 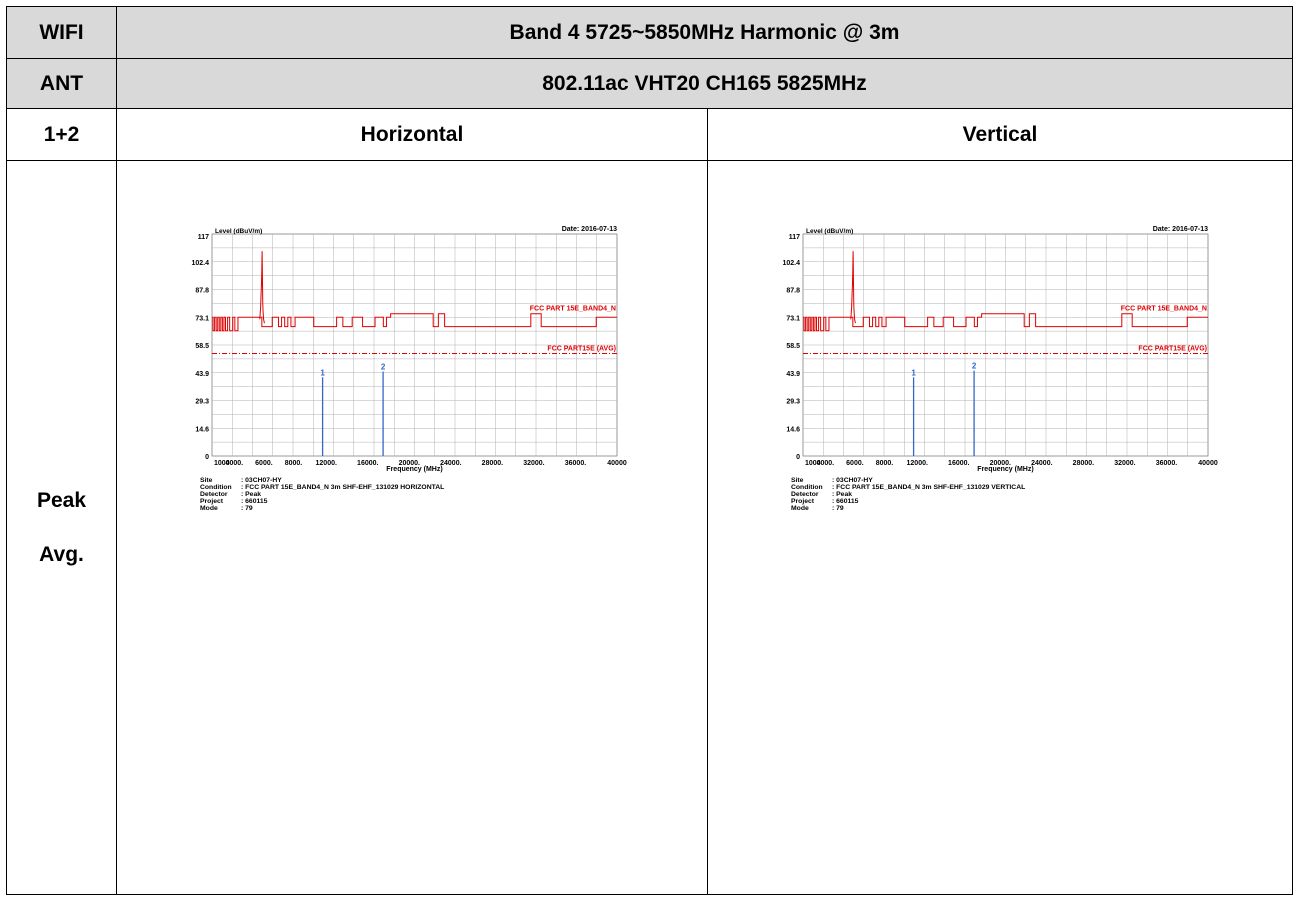 I want to click on peak-label: Peak, so click(x=61, y=500).